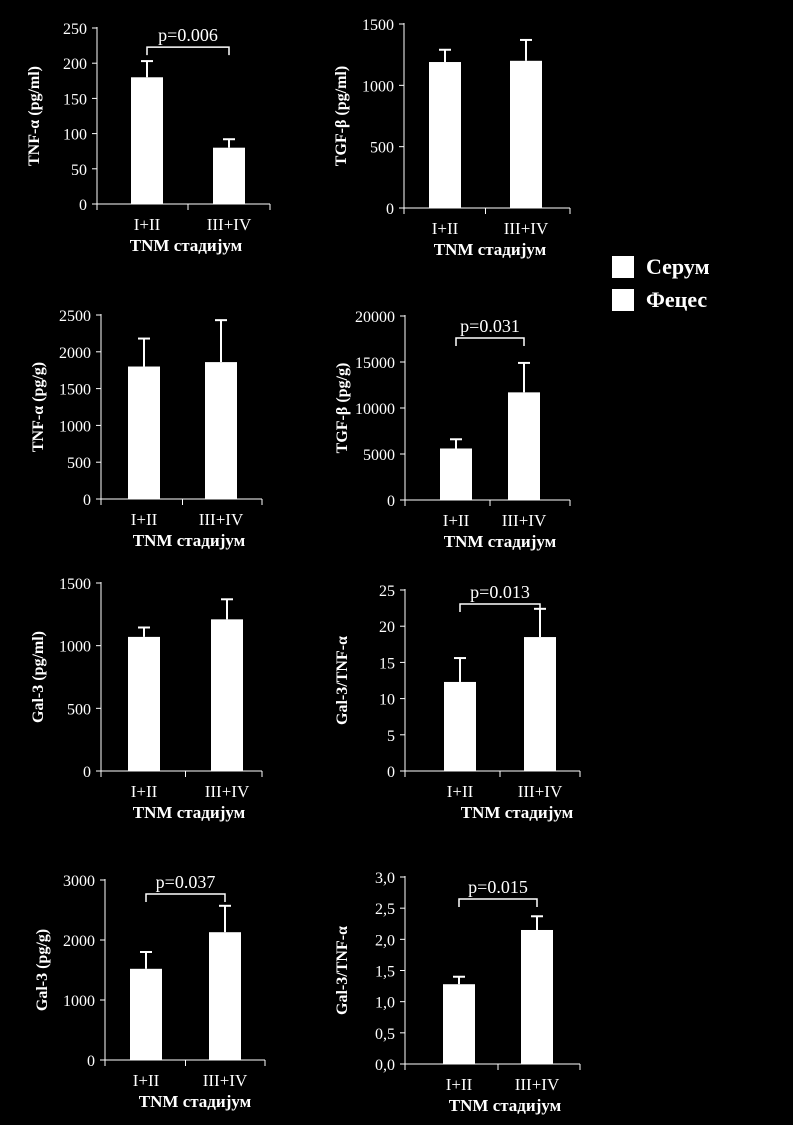  What do you see at coordinates (677, 299) in the screenshot?
I see `legend-label-feces: Фецес` at bounding box center [677, 299].